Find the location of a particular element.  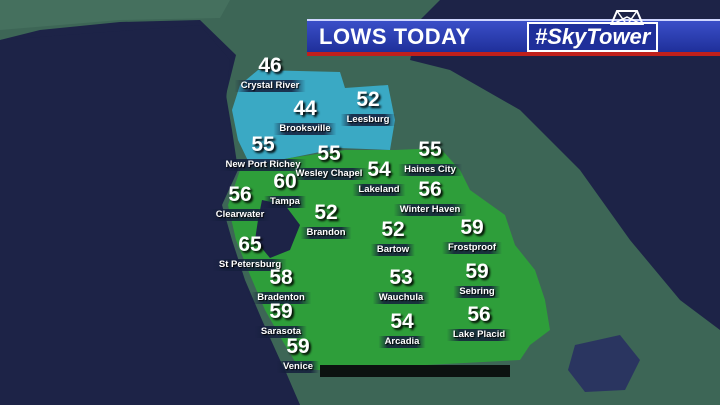

lake-okeechobee is located at coordinates (604, 363).